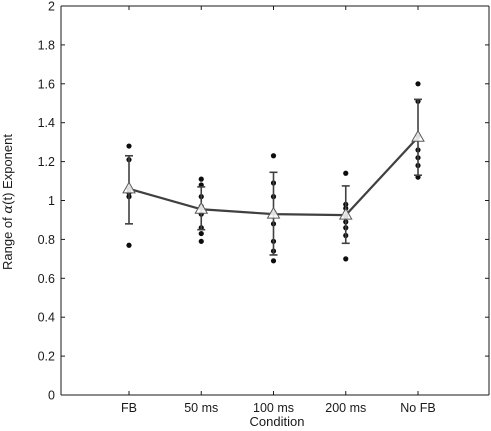 Image resolution: width=491 pixels, height=431 pixels. I want to click on y-axis-label-prefix: Range of, so click(7, 242).